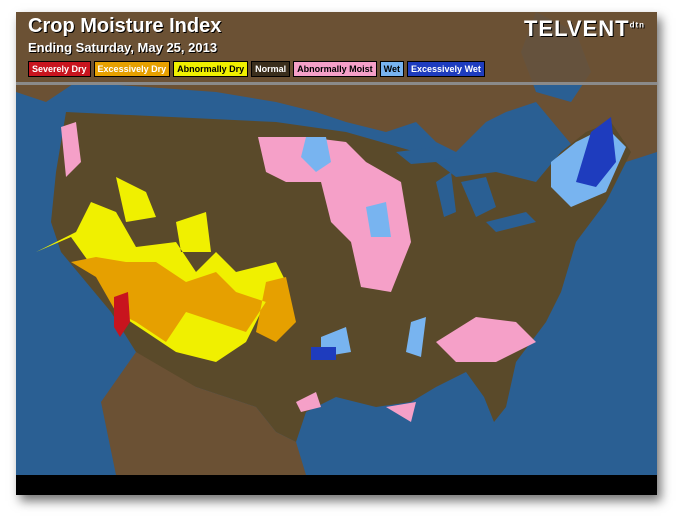 The width and height of the screenshot is (692, 532). I want to click on legend-abnormally-moist: Abnormally Moist, so click(335, 69).